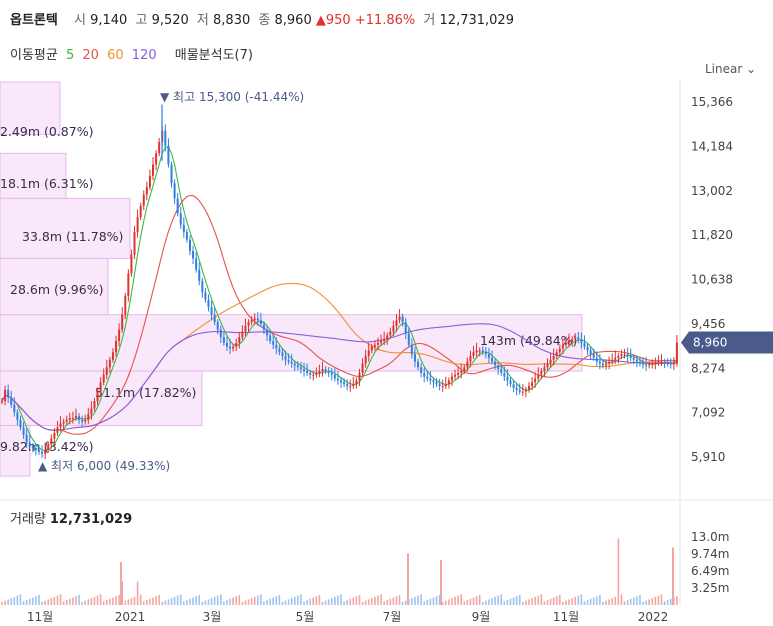 The height and width of the screenshot is (626, 773). What do you see at coordinates (305, 617) in the screenshot?
I see `time-tick-label: 5월` at bounding box center [305, 617].